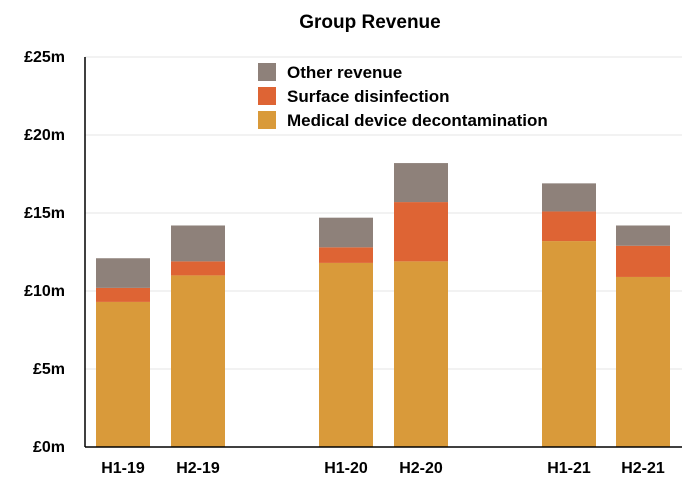  Describe the element at coordinates (421, 468) in the screenshot. I see `x-tick-label: H2-20` at that location.